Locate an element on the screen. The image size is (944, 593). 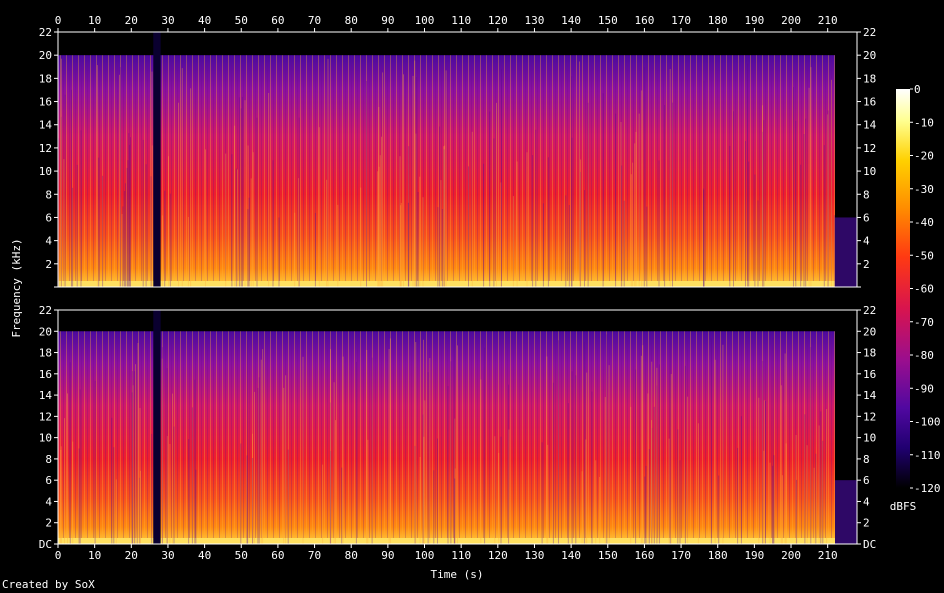
x-tick-label: 150 is located at coordinates (608, 555).